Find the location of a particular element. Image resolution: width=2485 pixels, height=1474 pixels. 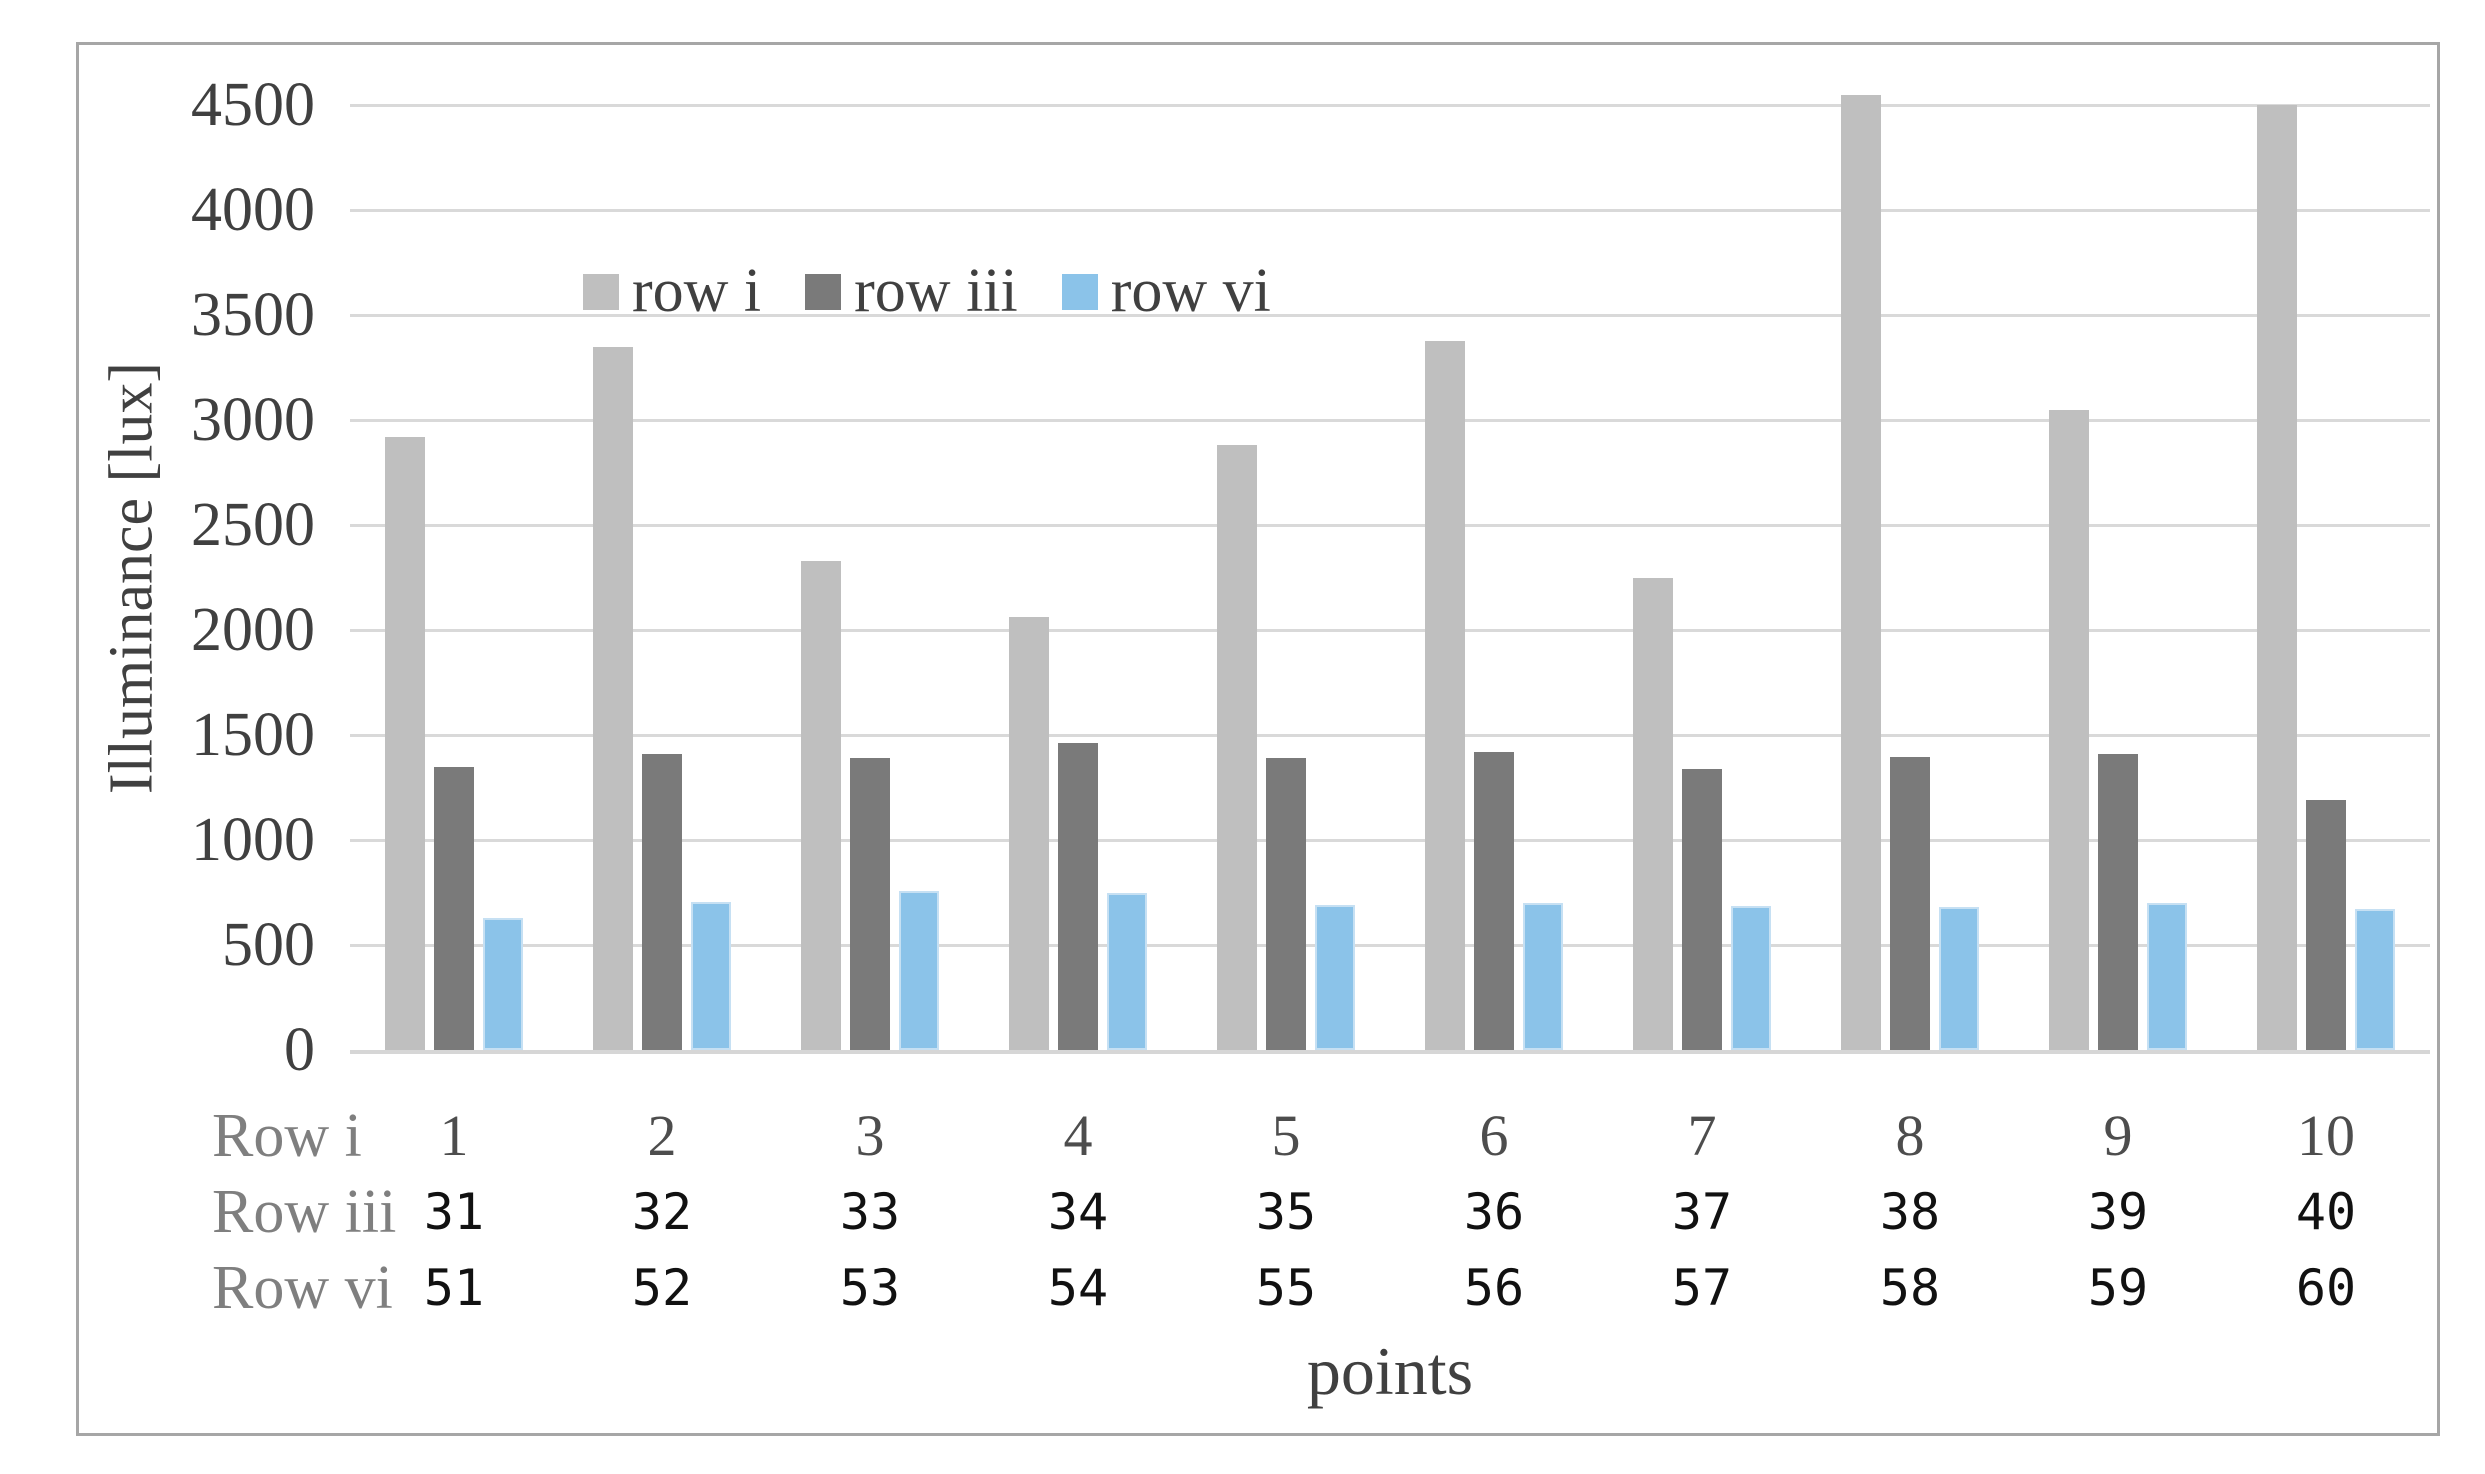

y-tick-label-4000: 4000 is located at coordinates (253, 210).